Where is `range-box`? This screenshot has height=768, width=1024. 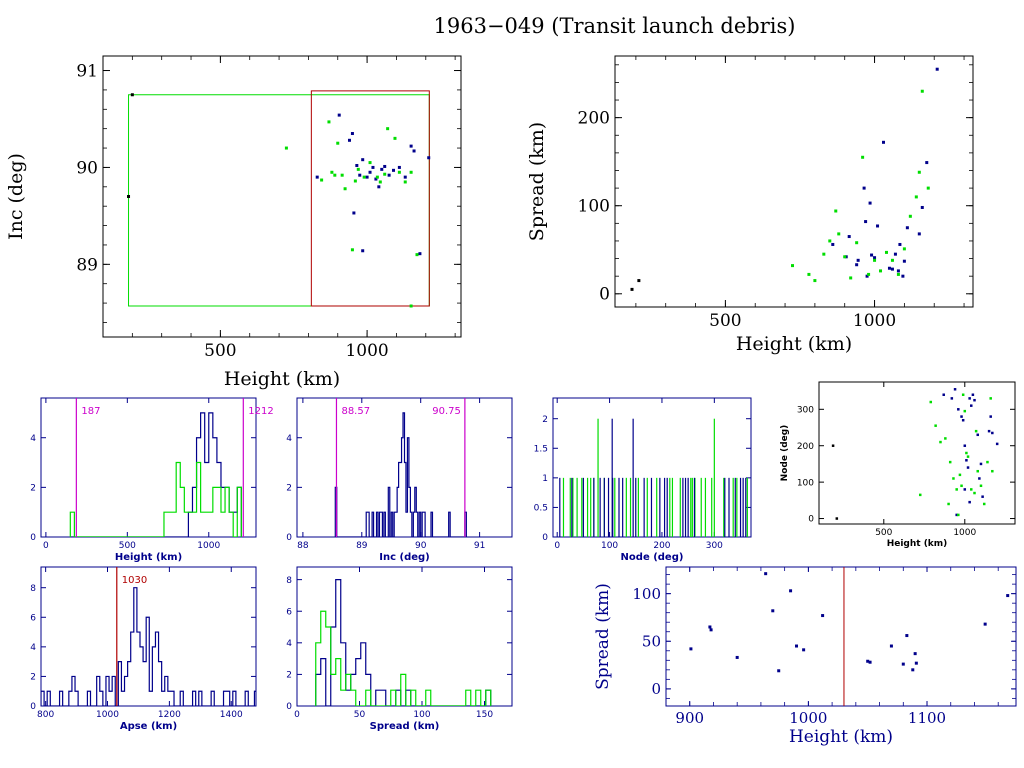
range-box is located at coordinates (279, 200).